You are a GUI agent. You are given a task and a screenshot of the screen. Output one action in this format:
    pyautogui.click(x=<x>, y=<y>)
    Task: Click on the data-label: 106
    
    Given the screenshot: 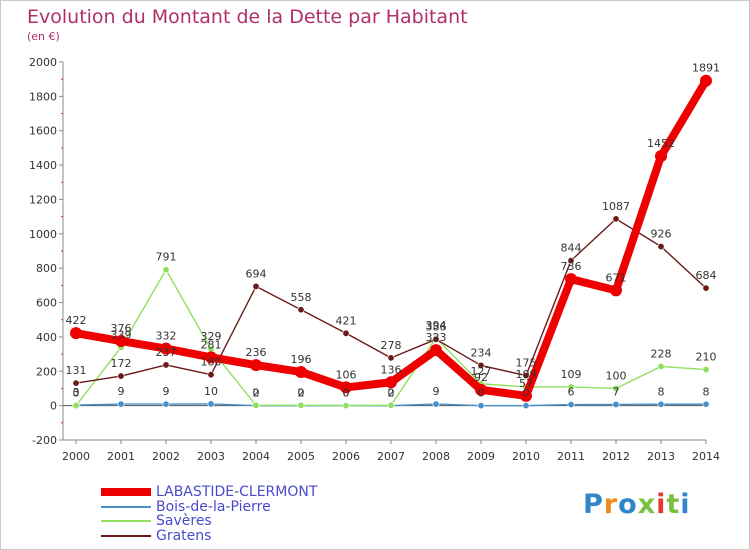 What is the action you would take?
    pyautogui.click(x=346, y=374)
    